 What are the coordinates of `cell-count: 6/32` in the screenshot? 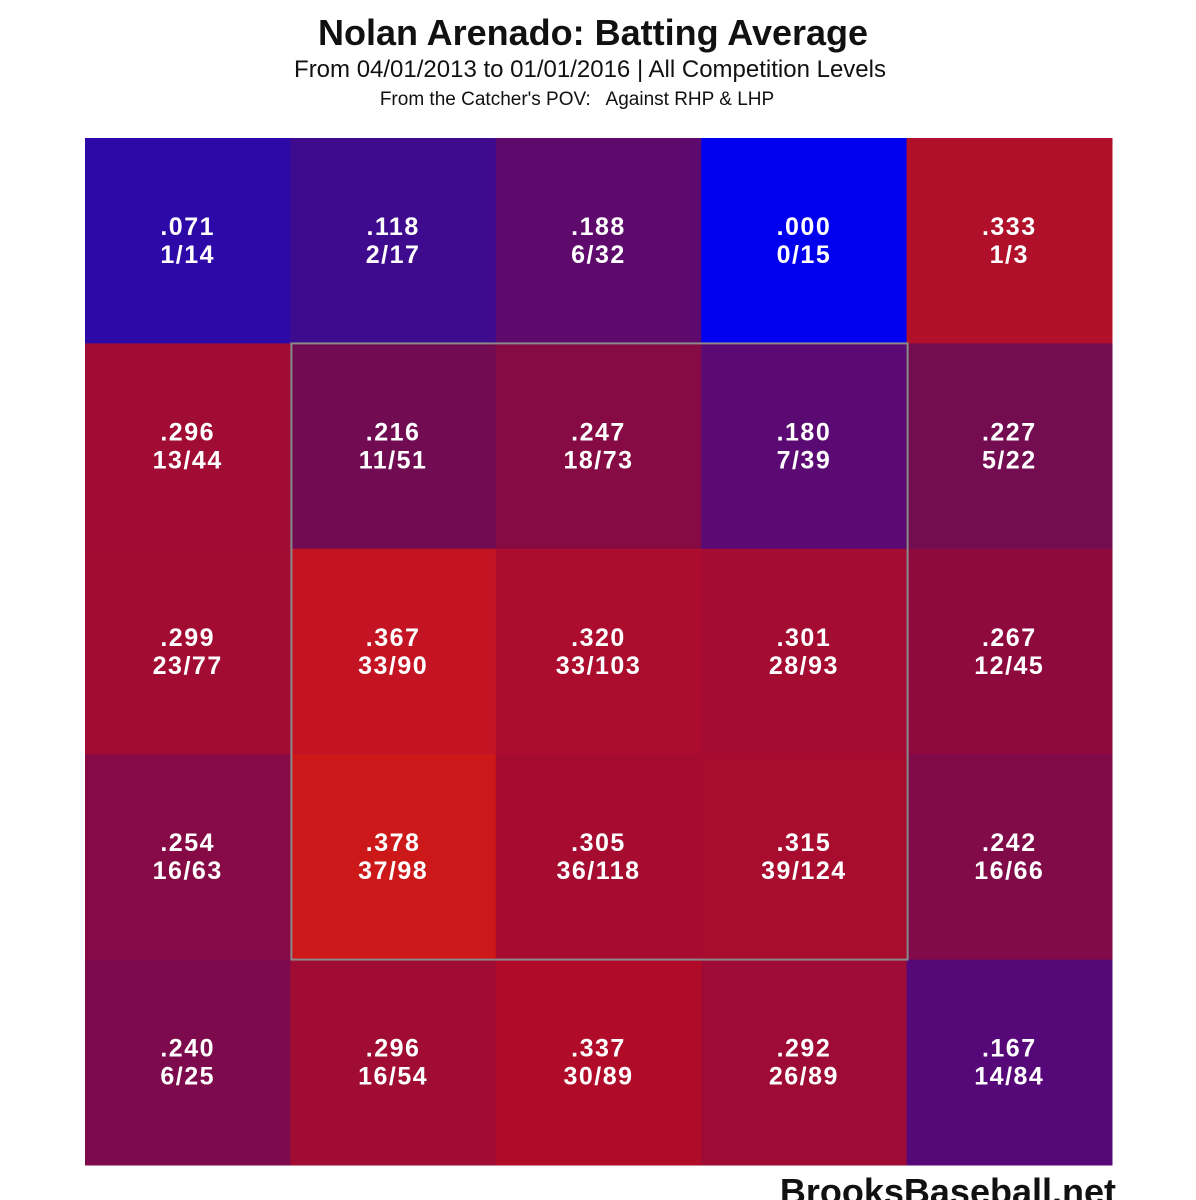 It's located at (598, 255).